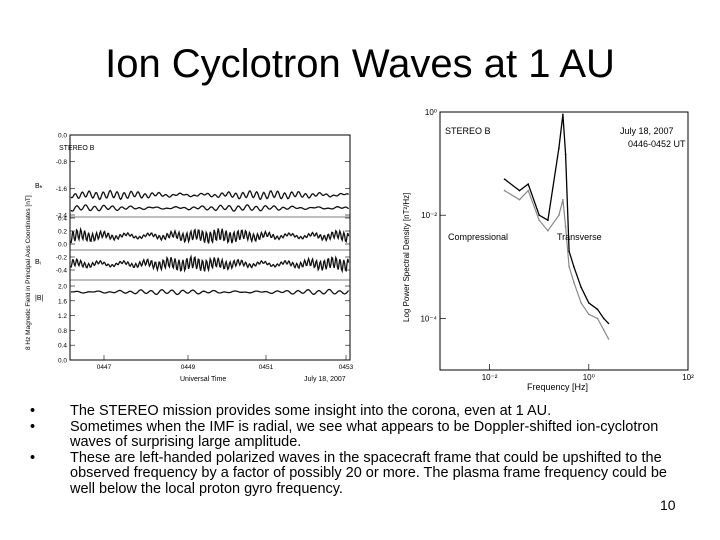  Describe the element at coordinates (429, 215) in the screenshot. I see `ps-y-tick-label: 10⁻²` at that location.